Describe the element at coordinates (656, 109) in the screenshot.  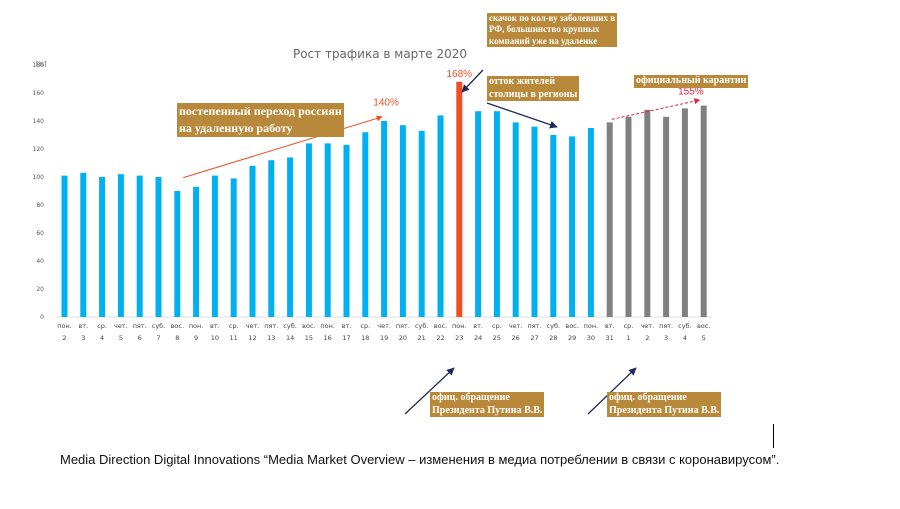
I see `trend-arrow-quarantine` at that location.